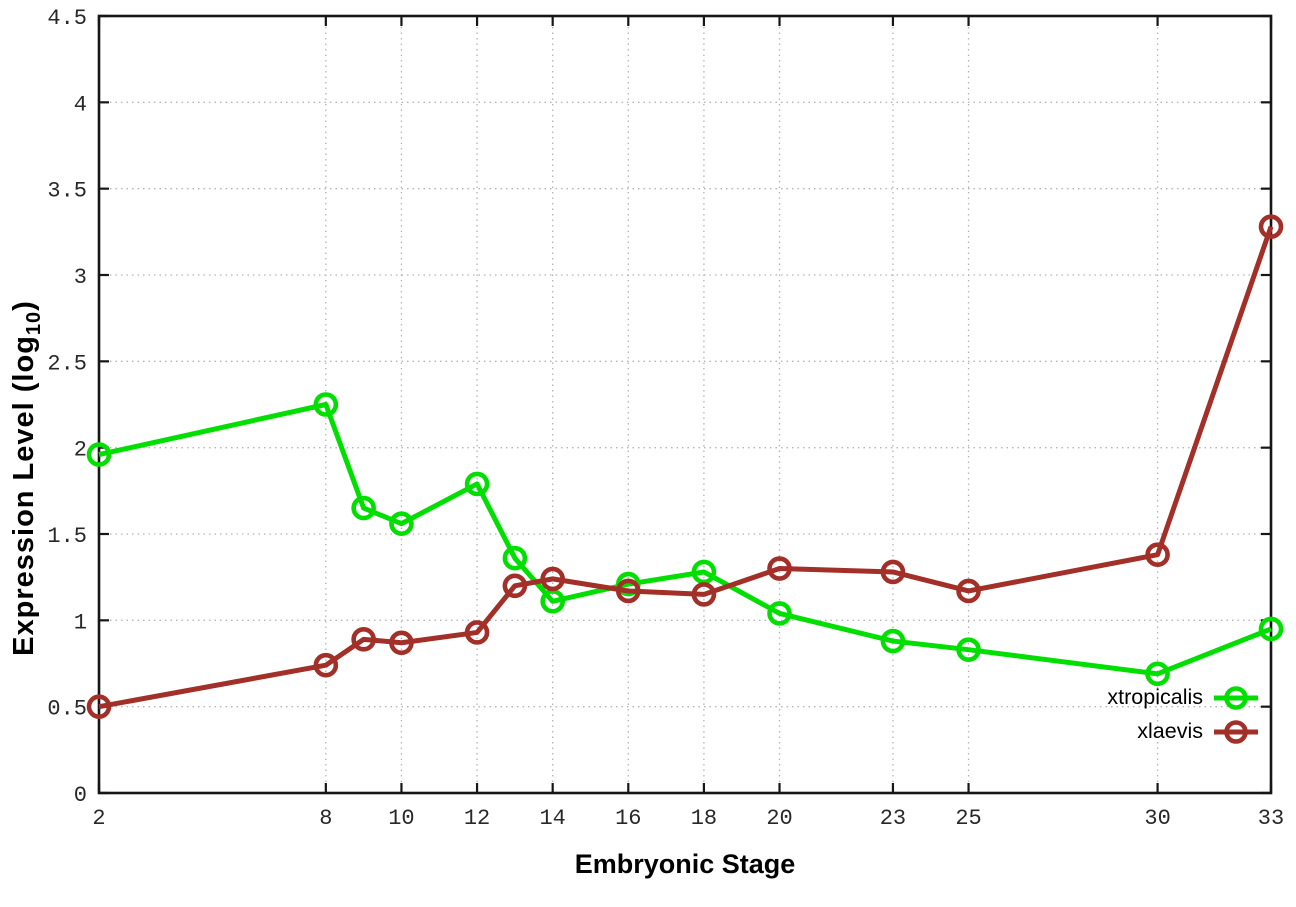 This screenshot has height=907, width=1296. What do you see at coordinates (67, 536) in the screenshot?
I see `y-tick-label: 1.5` at bounding box center [67, 536].